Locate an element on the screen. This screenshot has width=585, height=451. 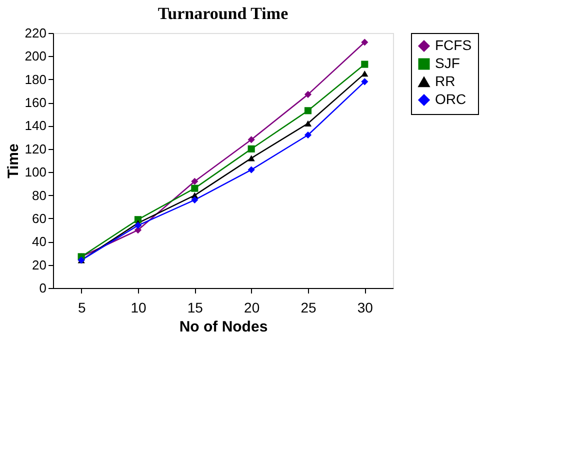
legend-label: SJF is located at coordinates (447, 63).